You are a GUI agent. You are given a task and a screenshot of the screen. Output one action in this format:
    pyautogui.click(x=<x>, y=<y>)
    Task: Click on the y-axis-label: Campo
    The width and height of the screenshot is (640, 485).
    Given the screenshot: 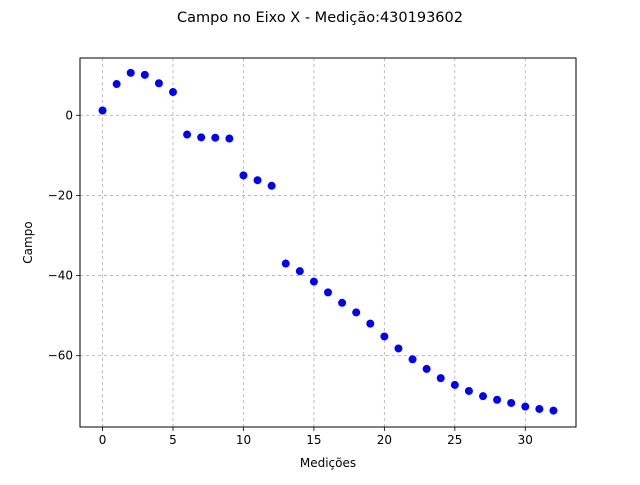 What is the action you would take?
    pyautogui.click(x=28, y=242)
    